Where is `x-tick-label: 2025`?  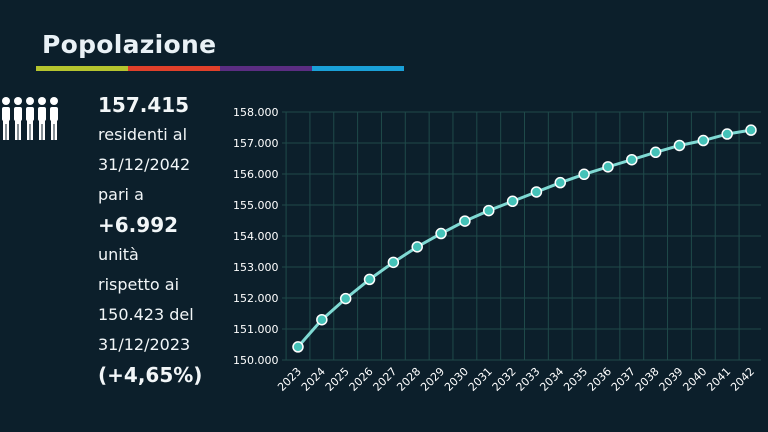 x-tick-label: 2025 is located at coordinates (337, 379).